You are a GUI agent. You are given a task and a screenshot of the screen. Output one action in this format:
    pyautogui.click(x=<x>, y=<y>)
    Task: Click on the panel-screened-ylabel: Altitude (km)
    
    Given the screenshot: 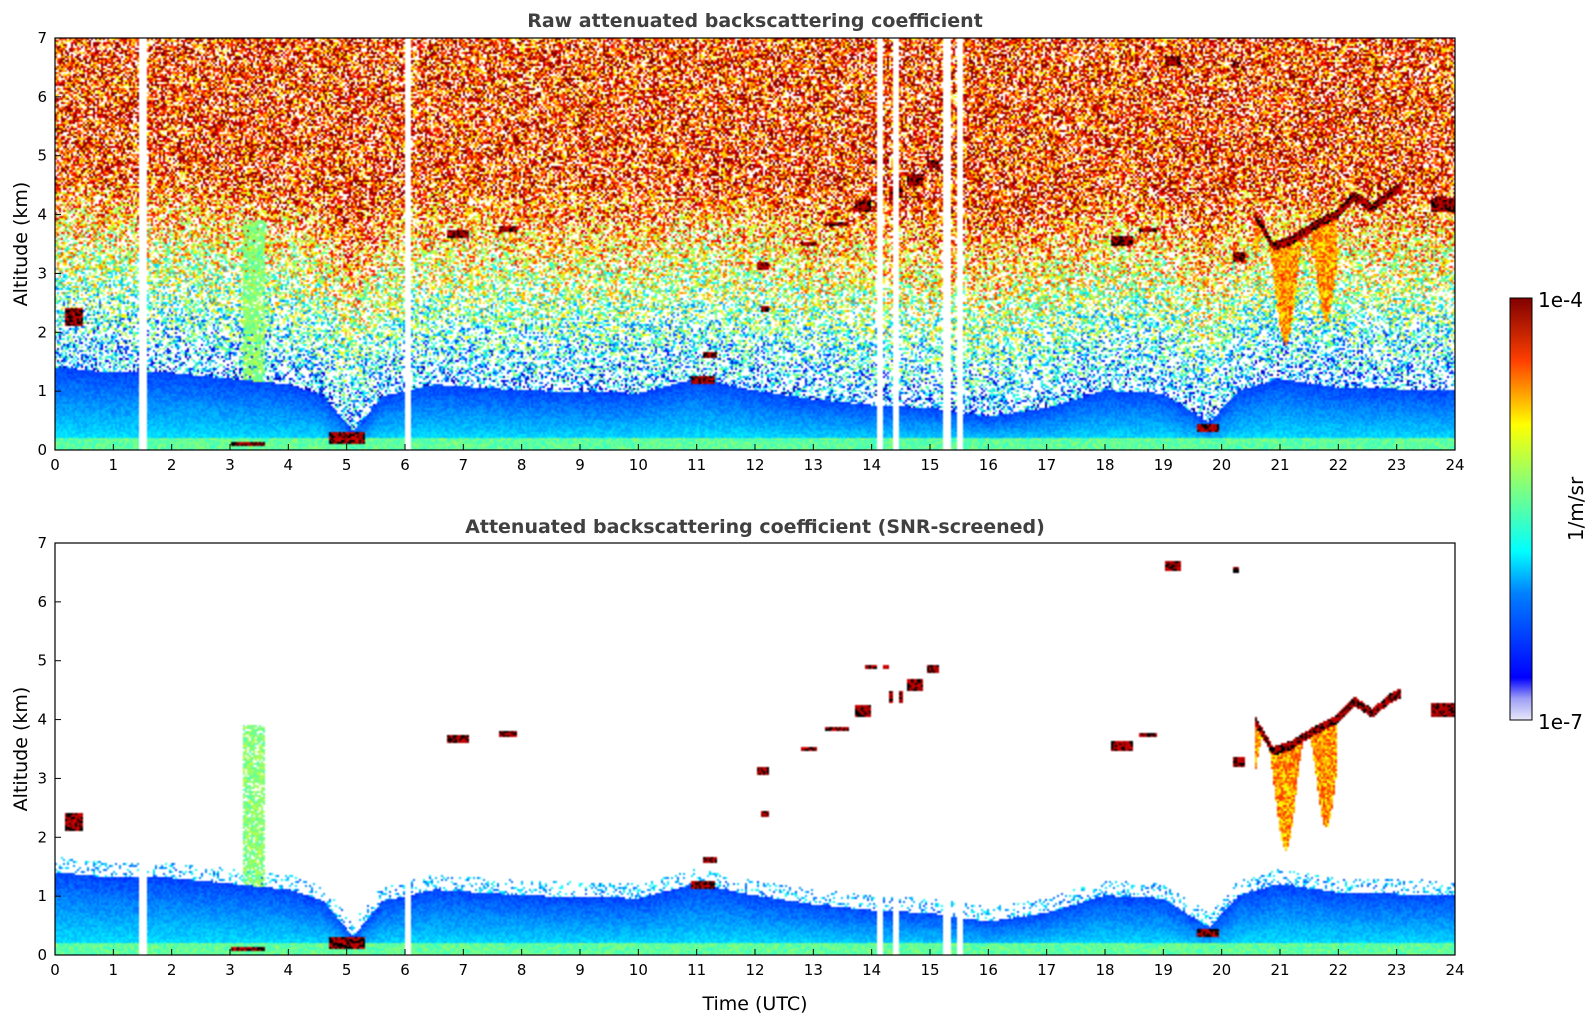 What is the action you would take?
    pyautogui.click(x=21, y=749)
    